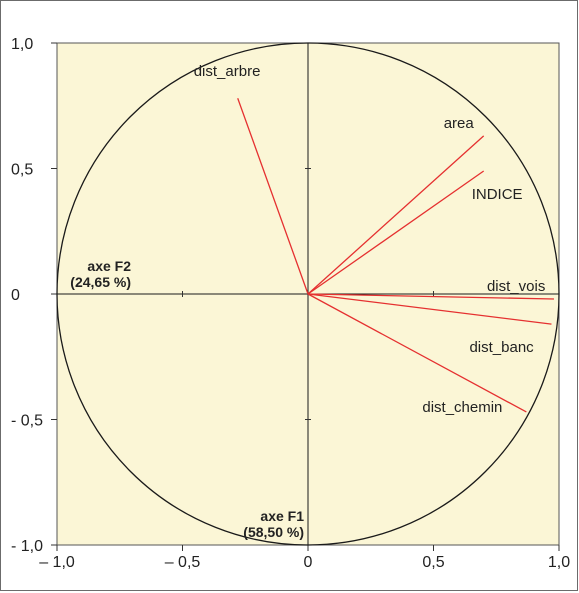 Image resolution: width=579 pixels, height=593 pixels. Describe the element at coordinates (429, 309) in the screenshot. I see `vector-dist_banc` at that location.